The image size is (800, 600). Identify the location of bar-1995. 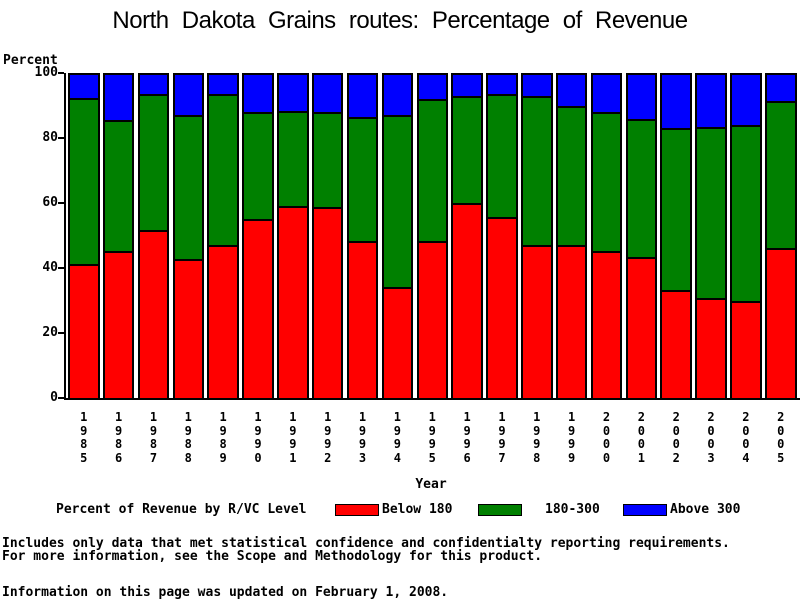
(432, 235).